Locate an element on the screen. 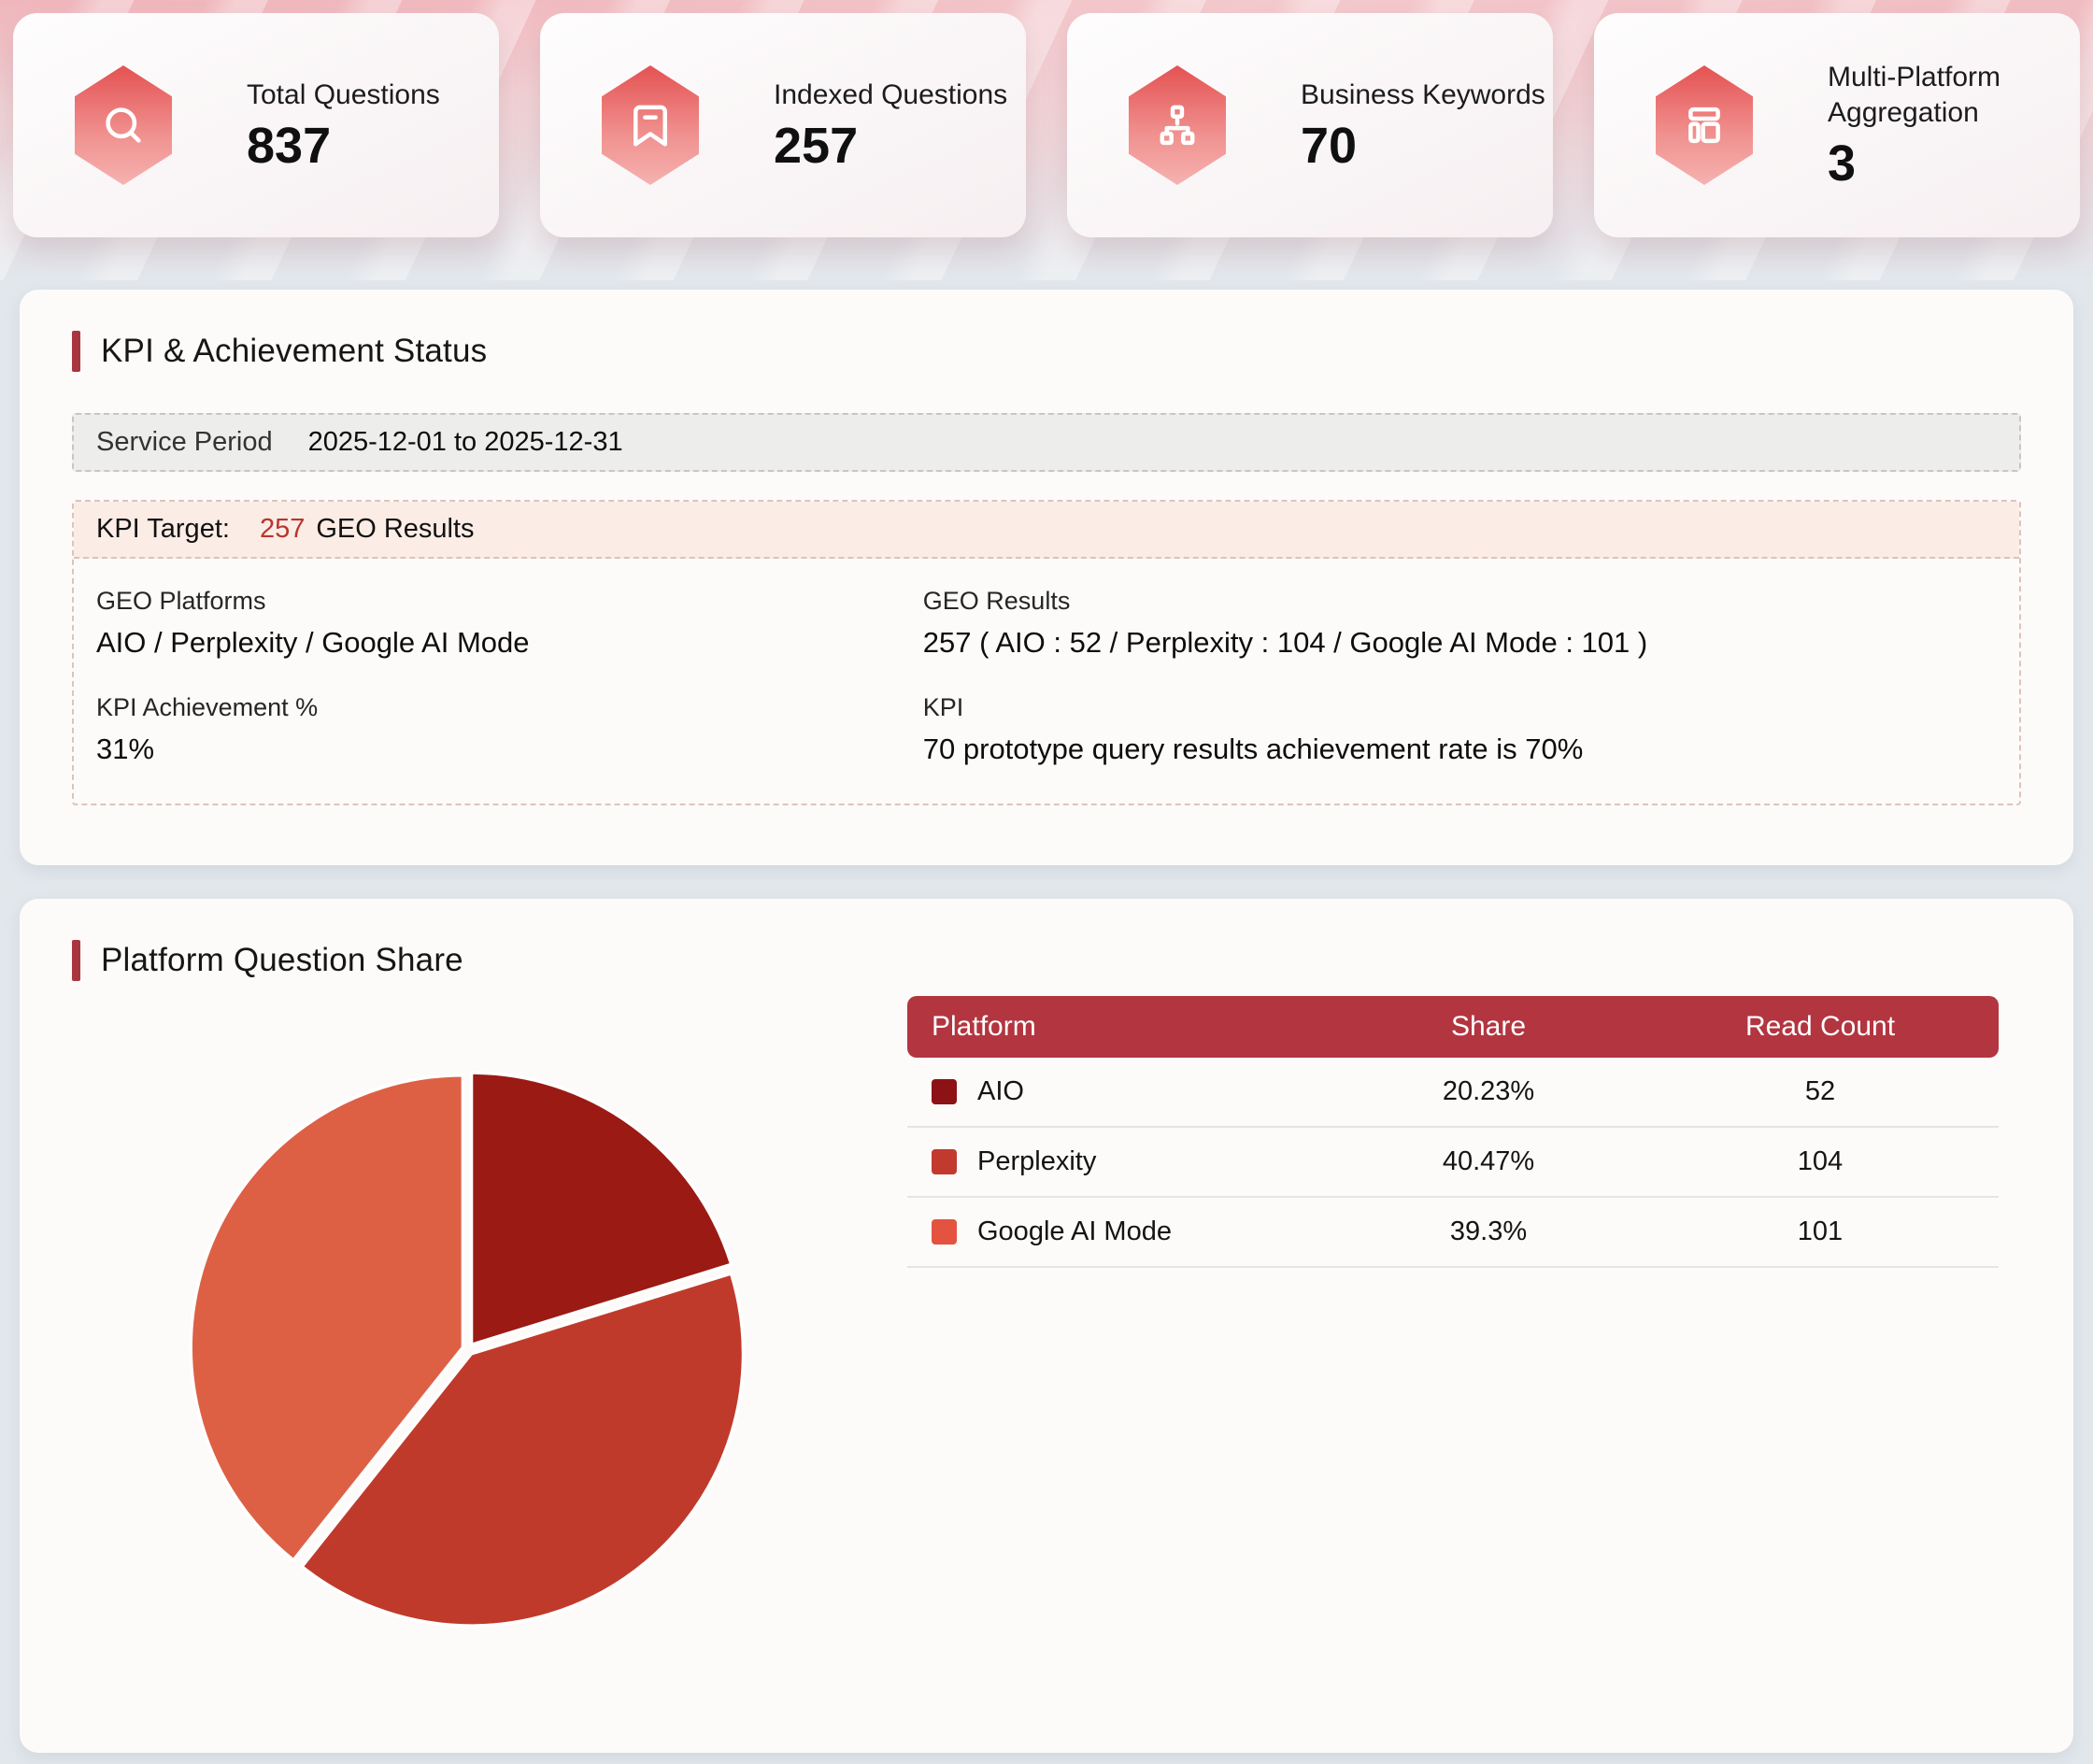 Image resolution: width=2093 pixels, height=1764 pixels. section-title-text: Platform Question Share is located at coordinates (282, 960).